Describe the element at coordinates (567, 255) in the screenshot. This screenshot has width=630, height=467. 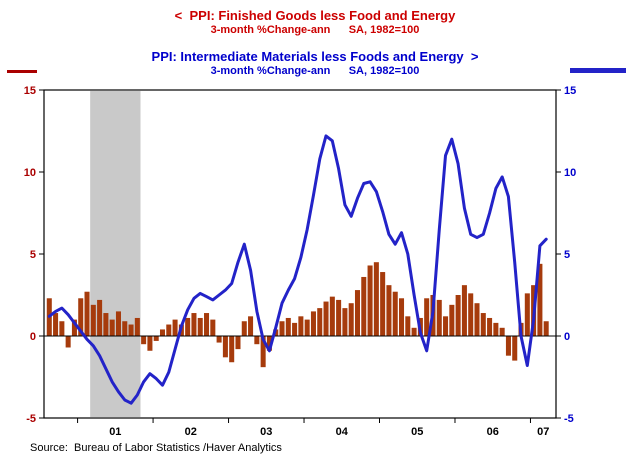
I see `right-axis-label: 5` at that location.